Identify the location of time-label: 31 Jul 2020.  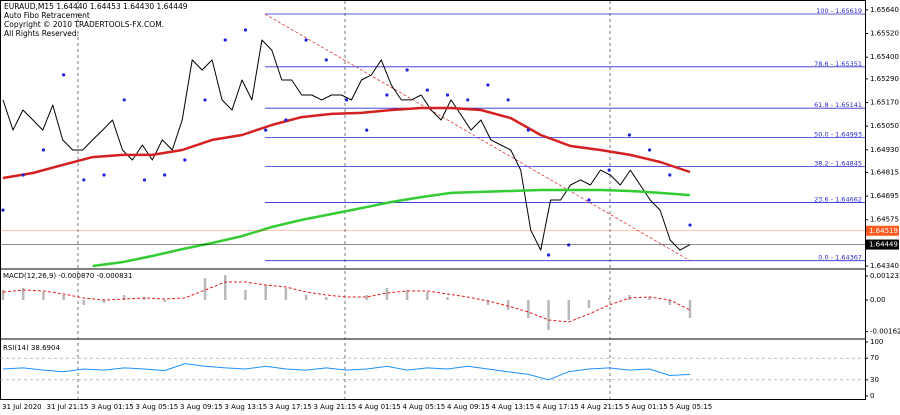
(22, 407).